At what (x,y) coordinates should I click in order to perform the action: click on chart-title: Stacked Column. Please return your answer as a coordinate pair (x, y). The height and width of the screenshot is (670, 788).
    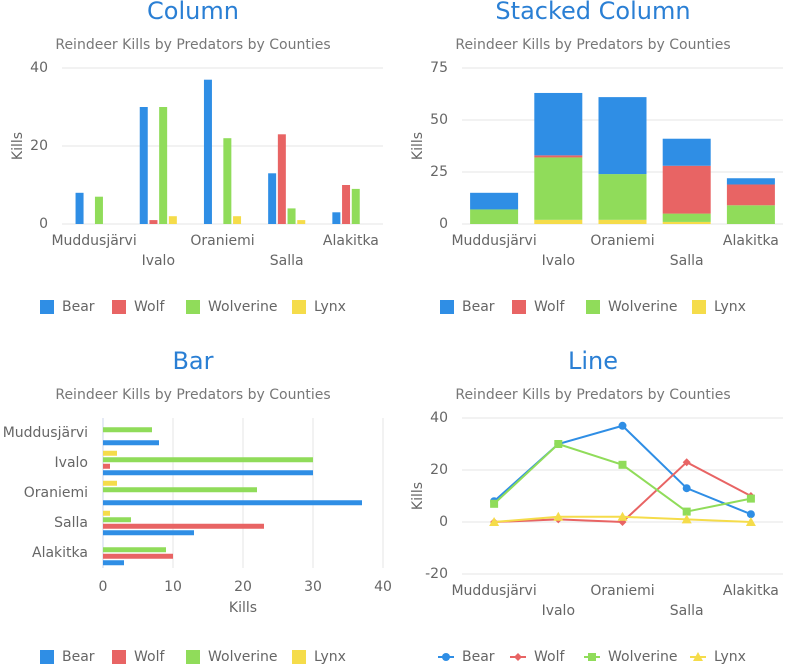
    Looking at the image, I should click on (592, 12).